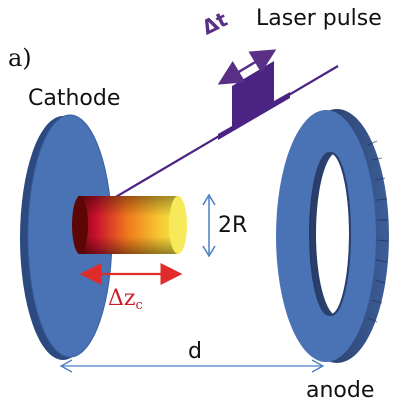 The height and width of the screenshot is (412, 405). I want to click on laser-pulse-shape, so click(254, 100).